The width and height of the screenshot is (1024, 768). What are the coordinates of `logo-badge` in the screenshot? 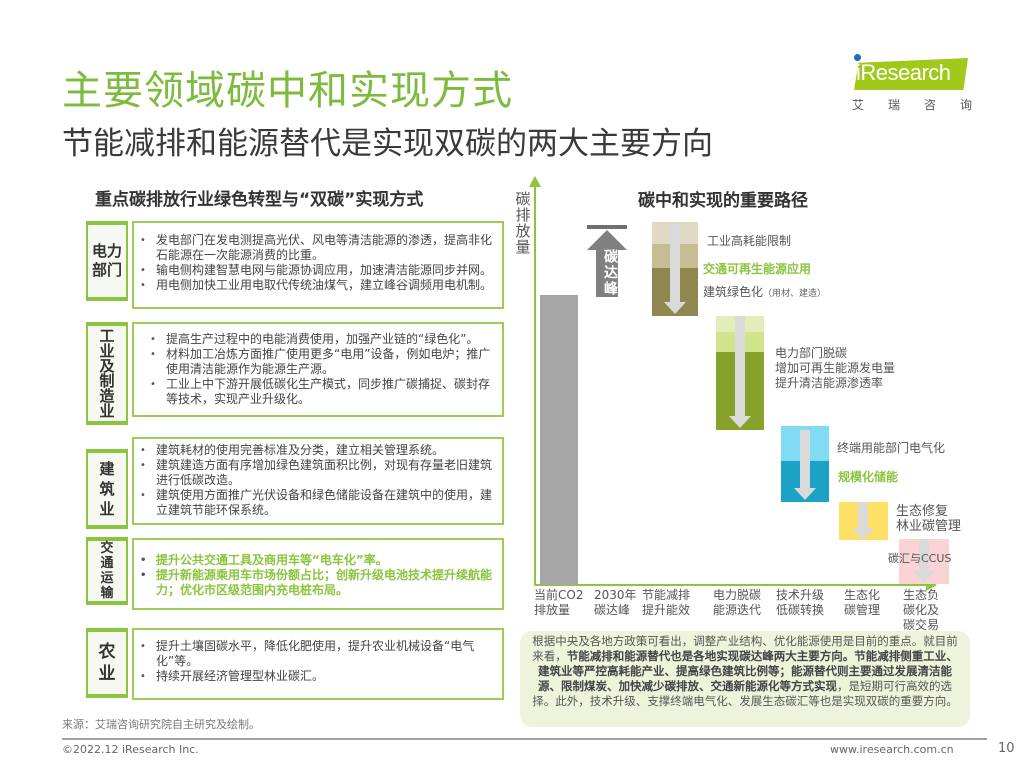 It's located at (911, 74).